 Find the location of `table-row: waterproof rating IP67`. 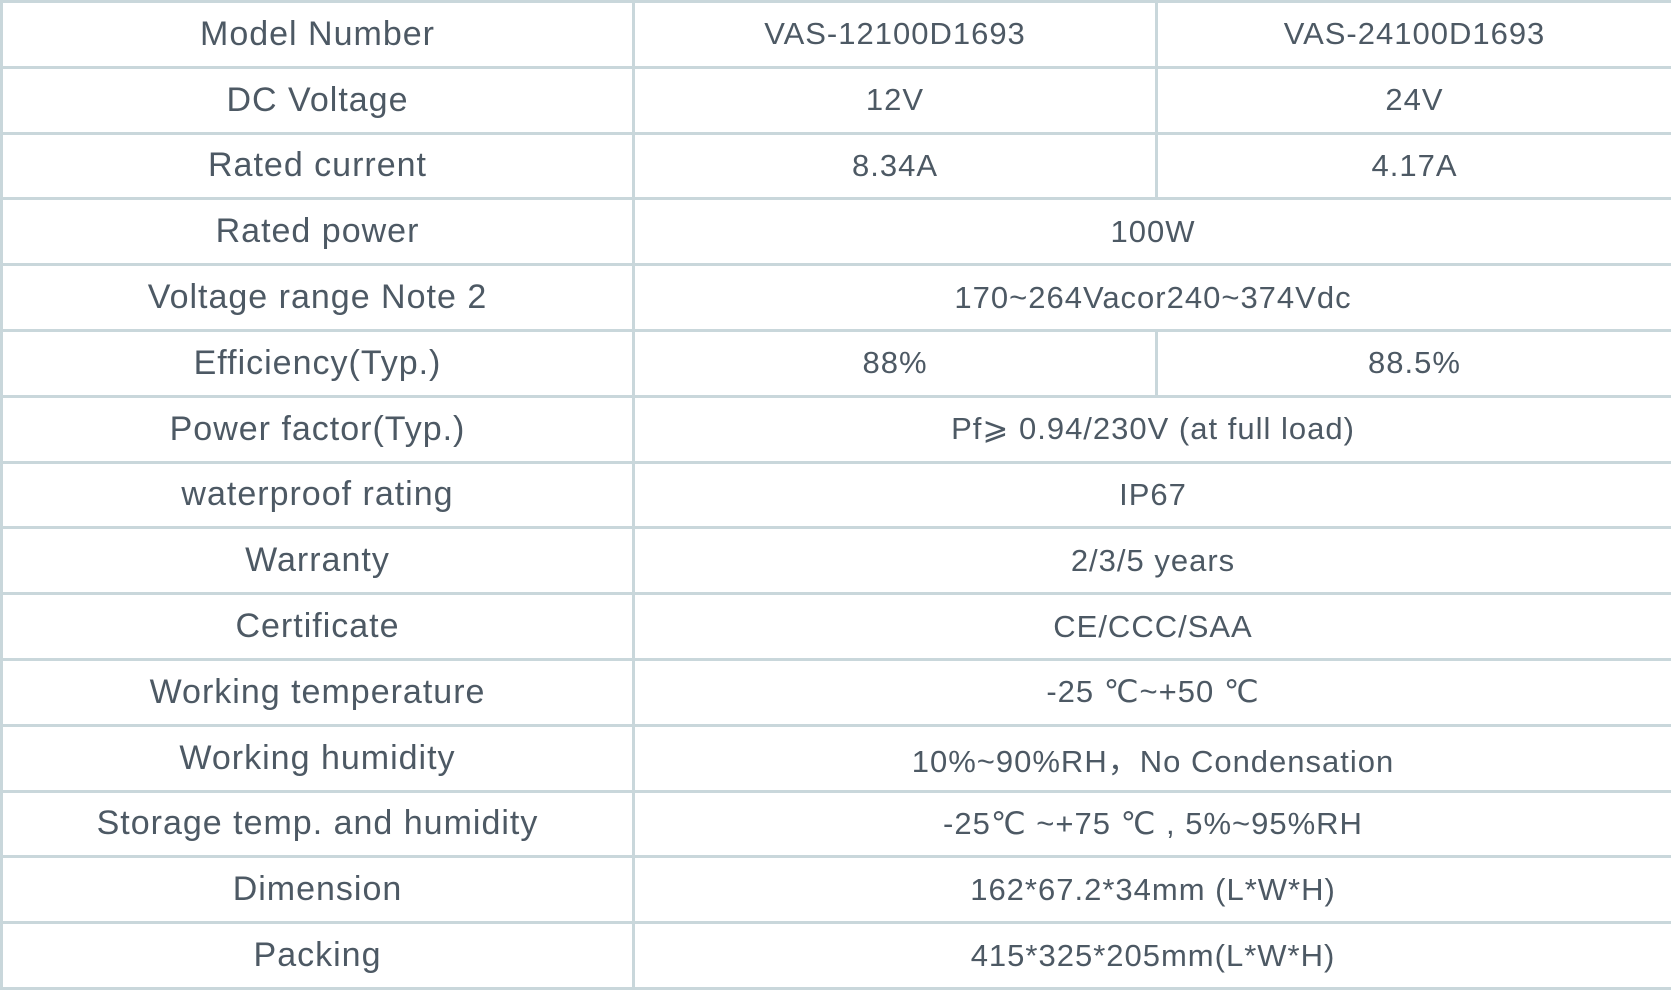

table-row: waterproof rating IP67 is located at coordinates (835, 495).